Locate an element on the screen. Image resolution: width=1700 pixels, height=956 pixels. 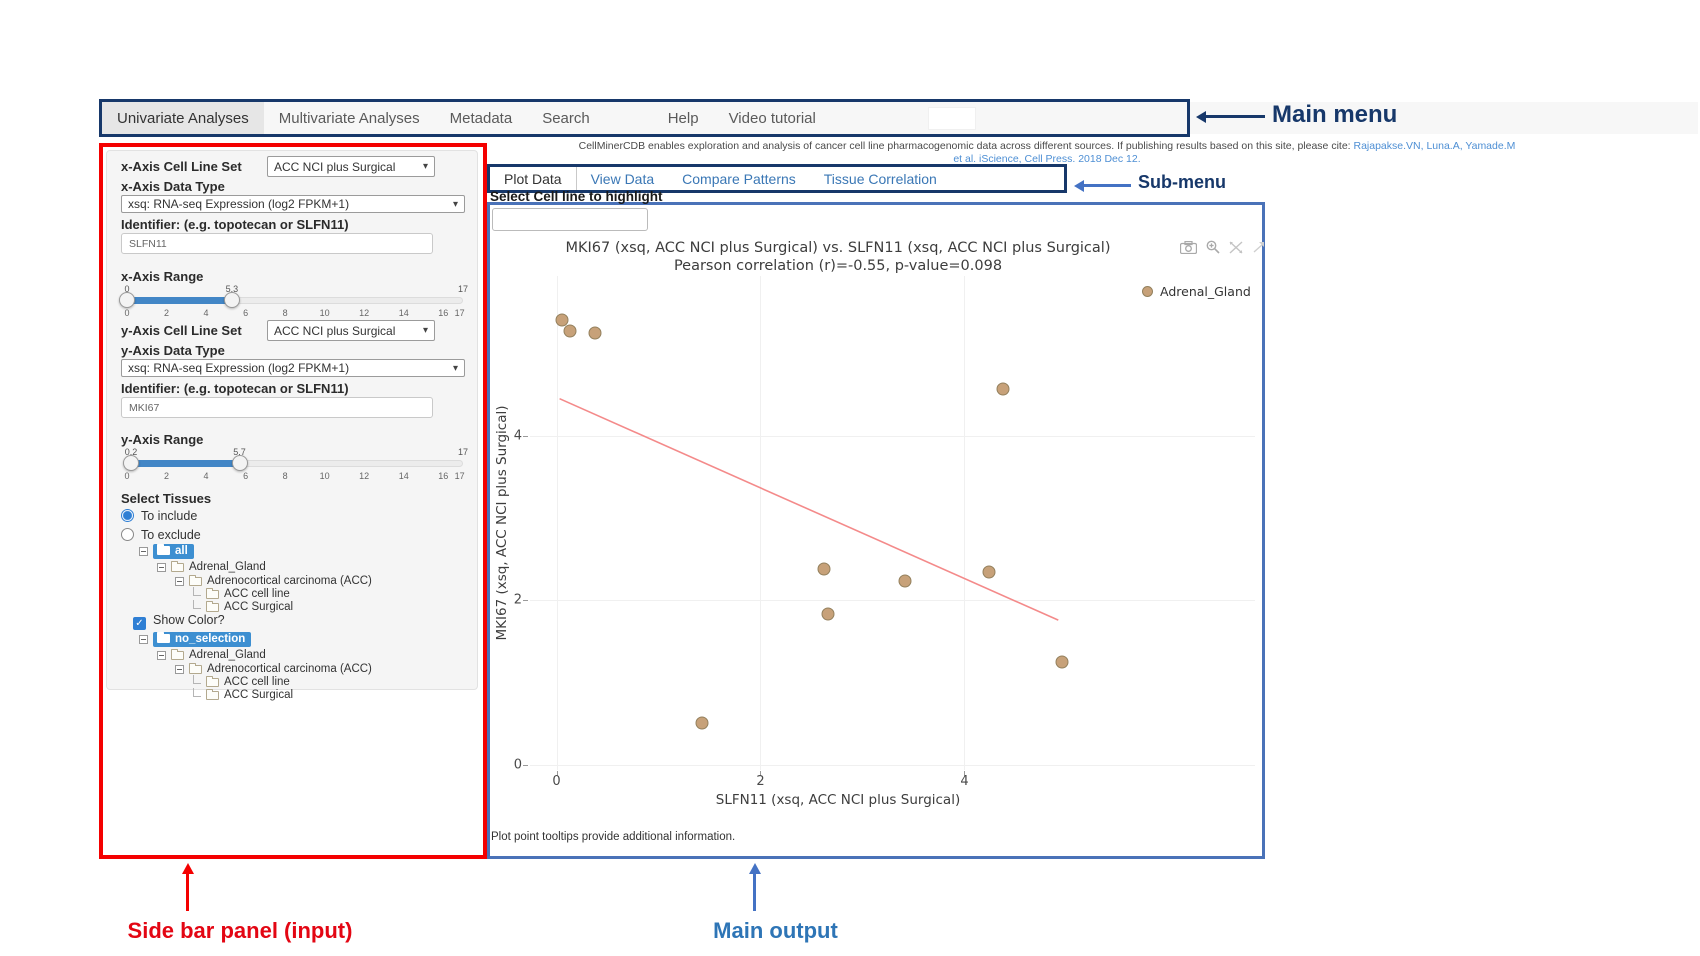
y-data-type-select: xsq: RNA-seq Expression (log2 FPKM+1) ▾ is located at coordinates (293, 368).